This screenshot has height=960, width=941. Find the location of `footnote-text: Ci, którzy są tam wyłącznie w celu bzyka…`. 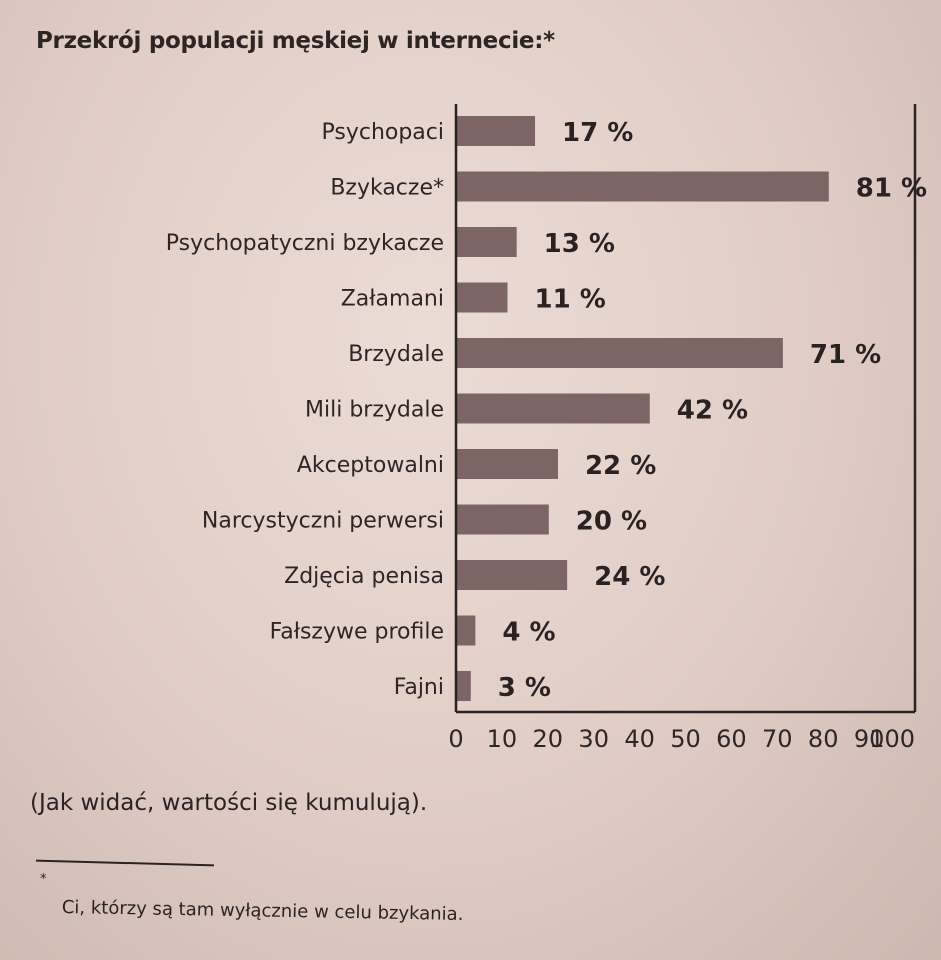

footnote-text: Ci, którzy są tam wyłącznie w celu bzyka… is located at coordinates (262, 911).